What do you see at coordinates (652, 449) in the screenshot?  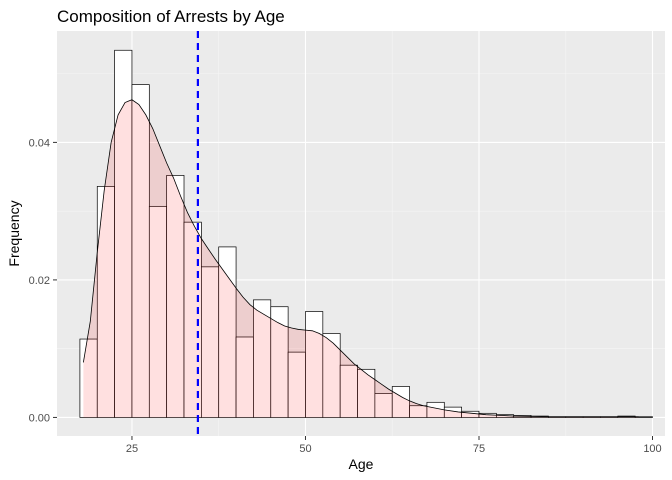 I see `x-tick-label: 100` at bounding box center [652, 449].